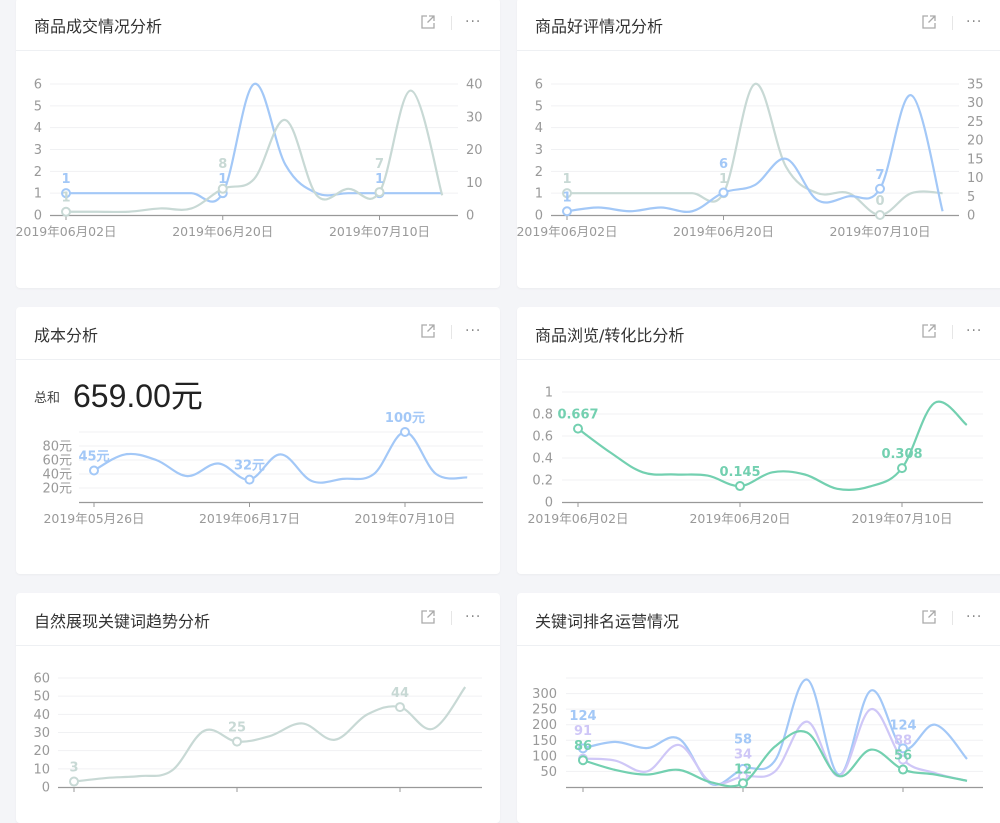  I want to click on card-title: 商品好评情况分析, so click(599, 26).